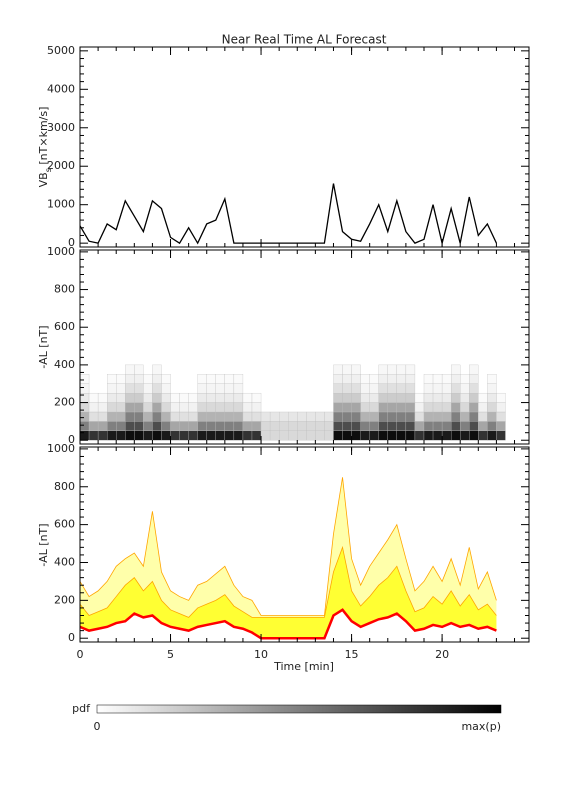 The width and height of the screenshot is (576, 792). Describe the element at coordinates (64, 364) in the screenshot. I see `y-tick-label: 400` at that location.